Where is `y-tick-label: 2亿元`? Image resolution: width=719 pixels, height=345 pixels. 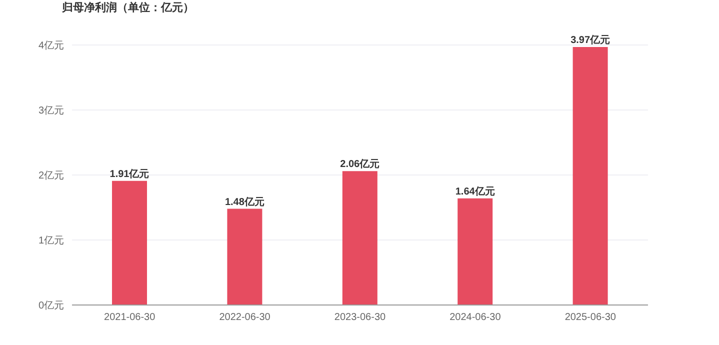
y-tick-label: 2亿元 is located at coordinates (51, 176).